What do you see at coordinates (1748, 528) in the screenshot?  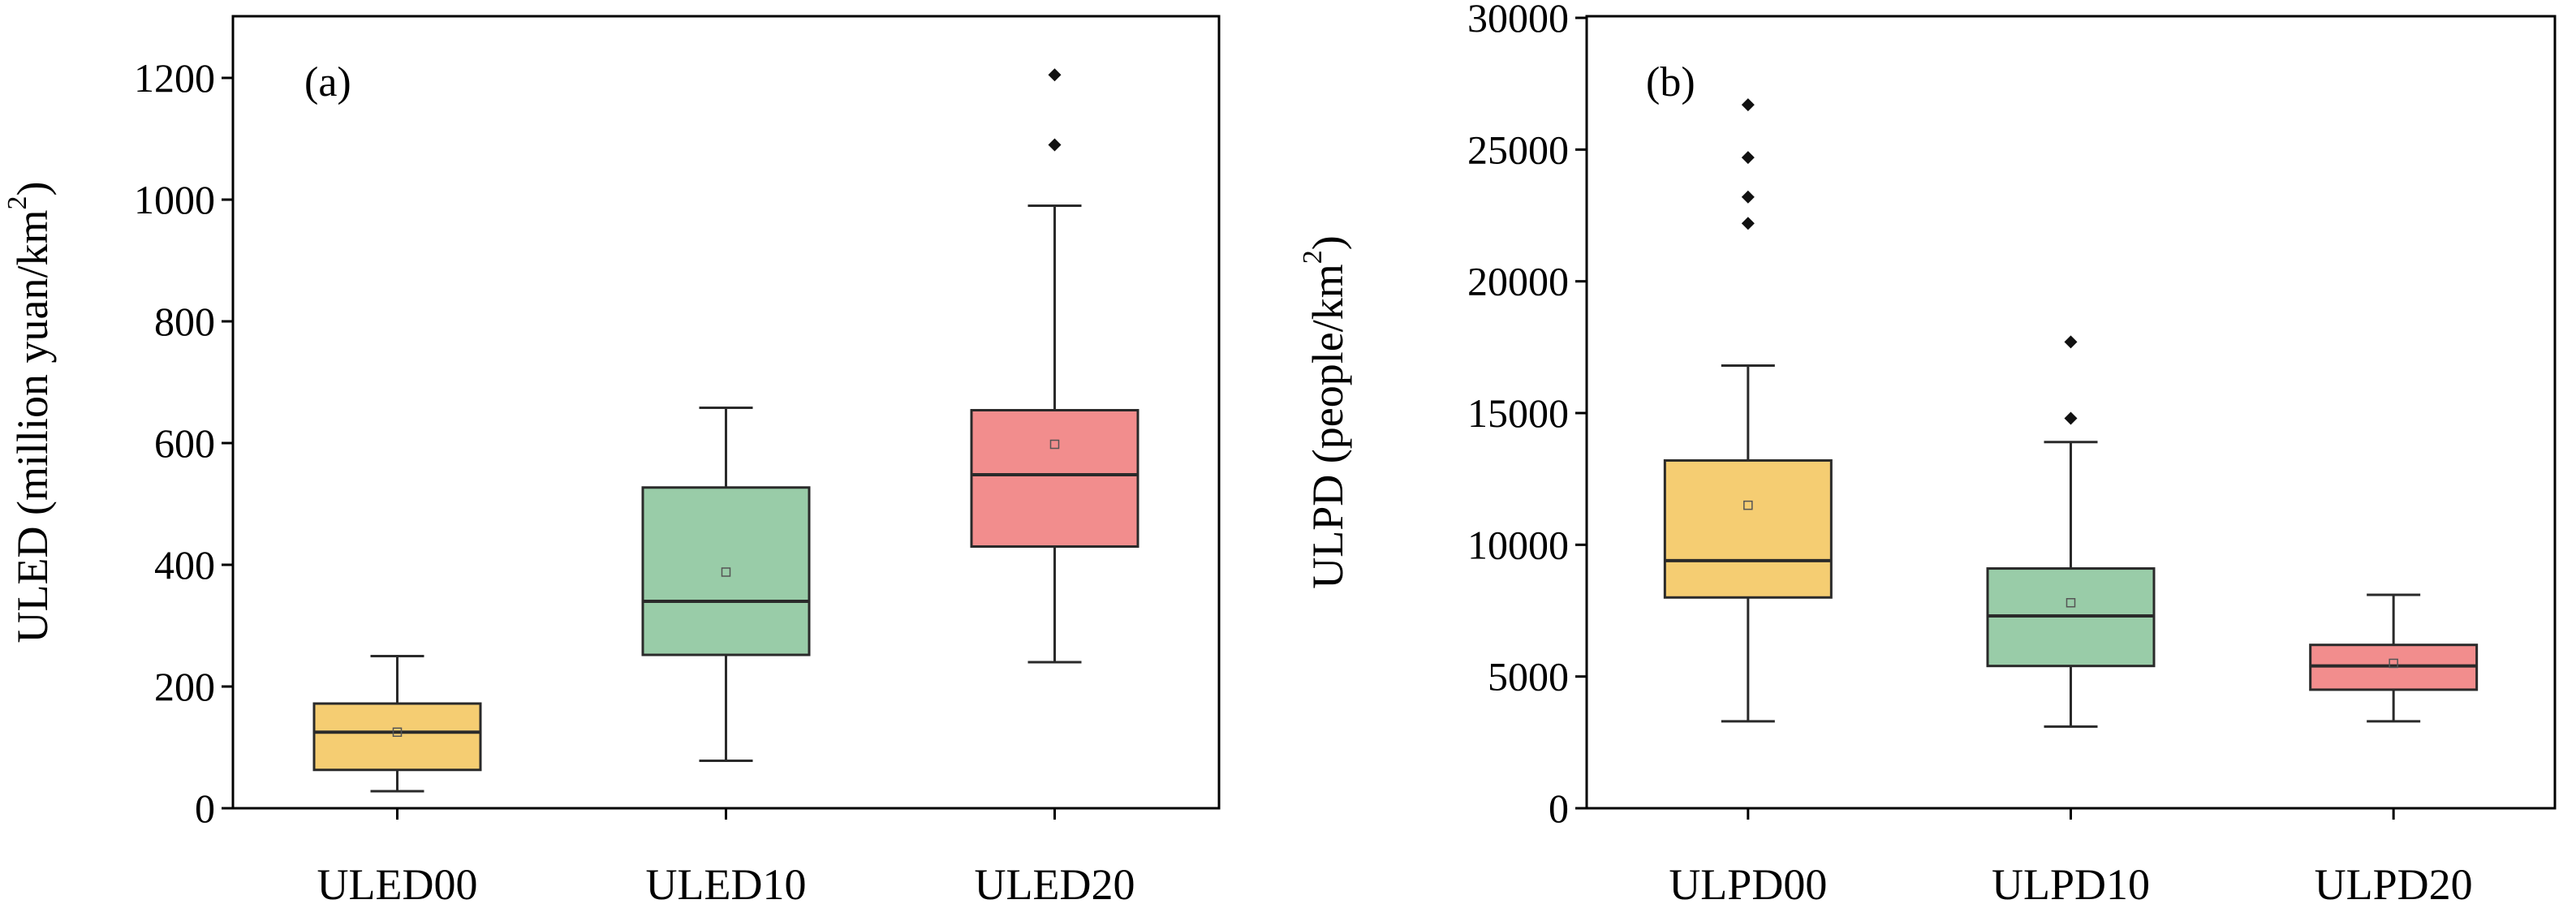 I see `box-ulpd00` at bounding box center [1748, 528].